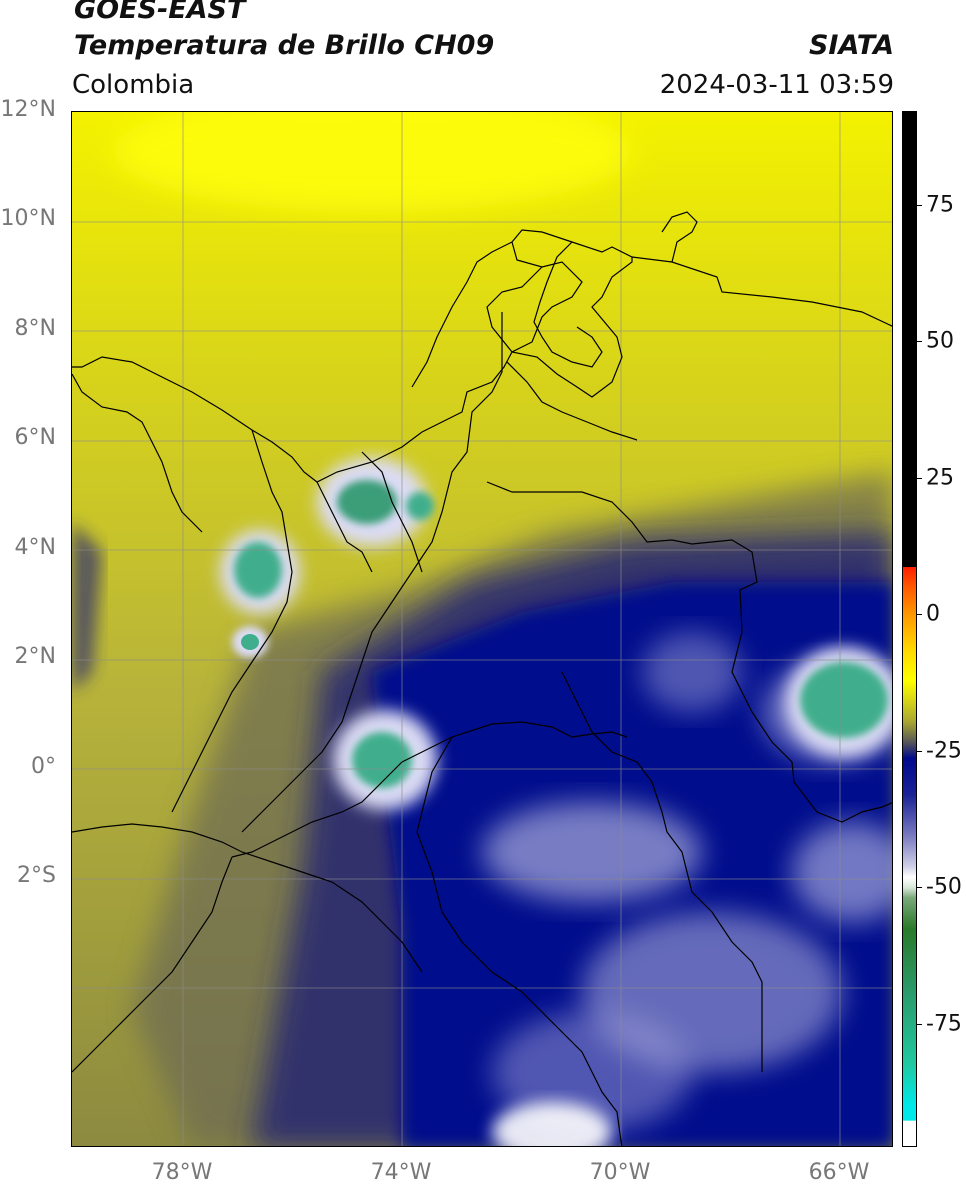 This screenshot has height=1190, width=966. I want to click on organization-label: SIATA, so click(851, 45).